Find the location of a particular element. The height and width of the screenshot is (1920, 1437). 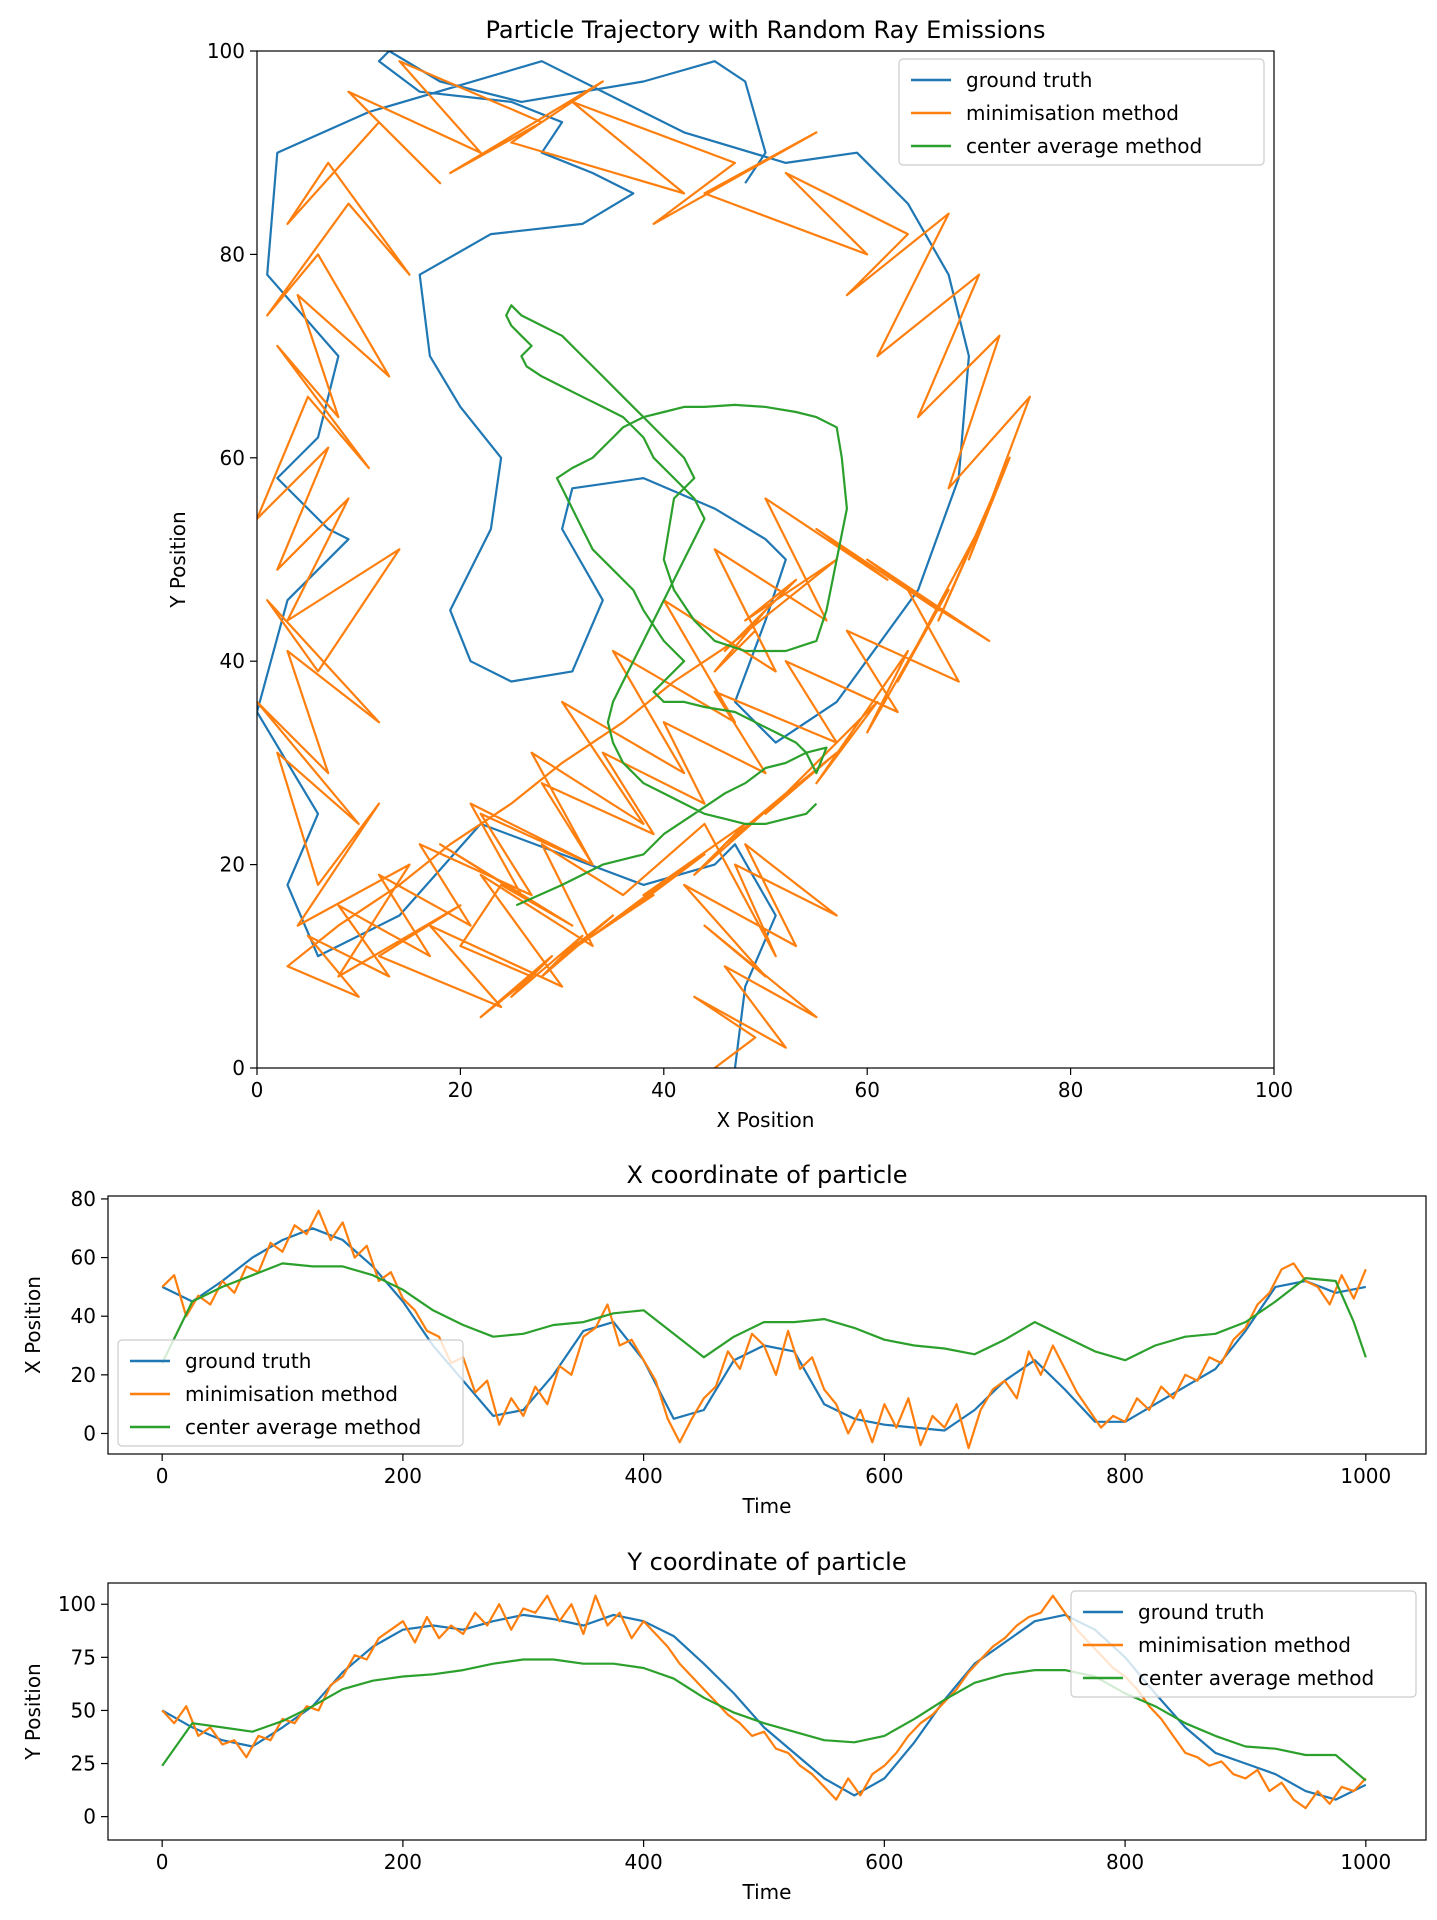

x-tick-label: 40 is located at coordinates (663, 1090).